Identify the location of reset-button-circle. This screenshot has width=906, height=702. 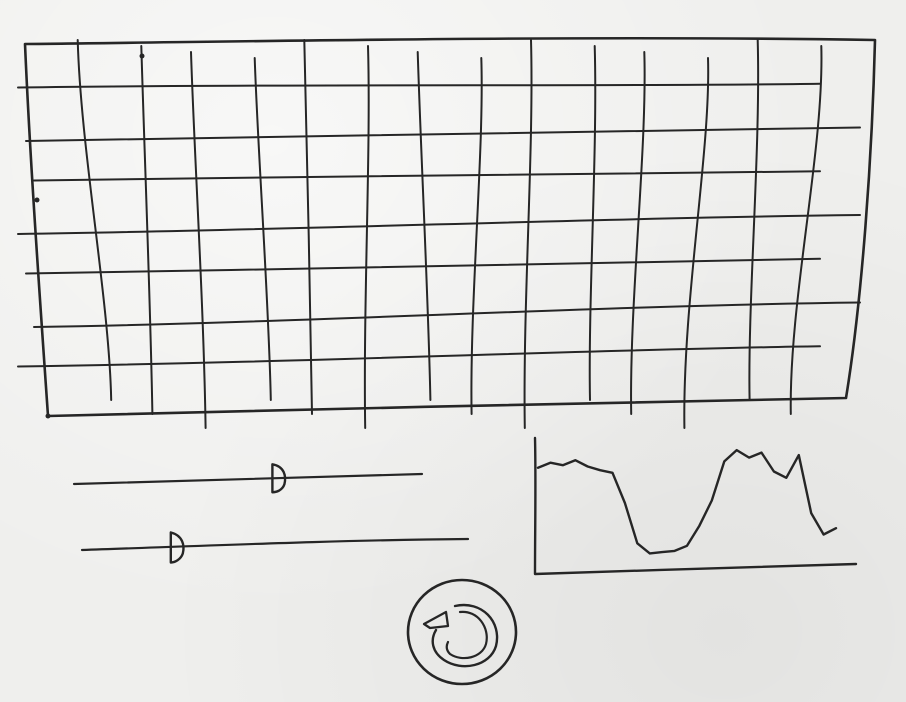
(462, 632).